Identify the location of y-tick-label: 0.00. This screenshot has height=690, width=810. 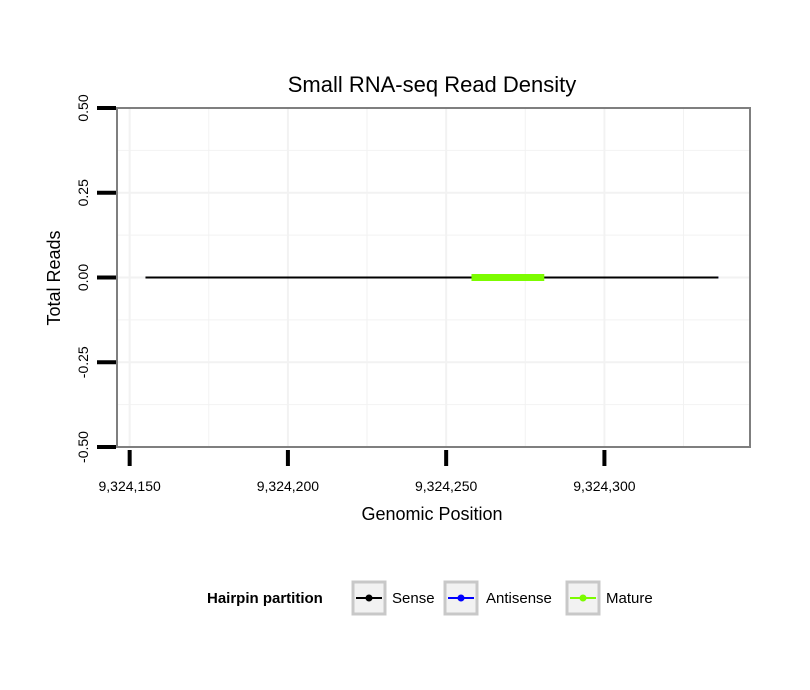
(83, 277).